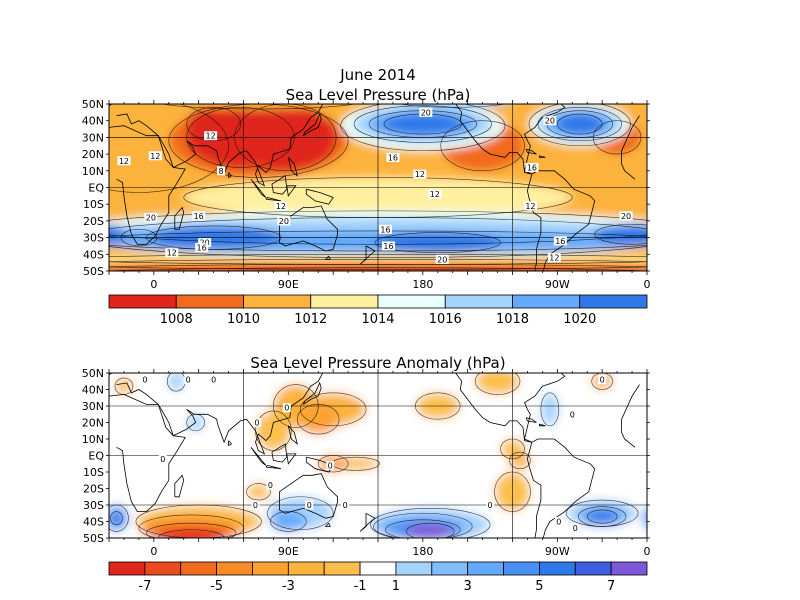  I want to click on lat-label: 30S, so click(93, 505).